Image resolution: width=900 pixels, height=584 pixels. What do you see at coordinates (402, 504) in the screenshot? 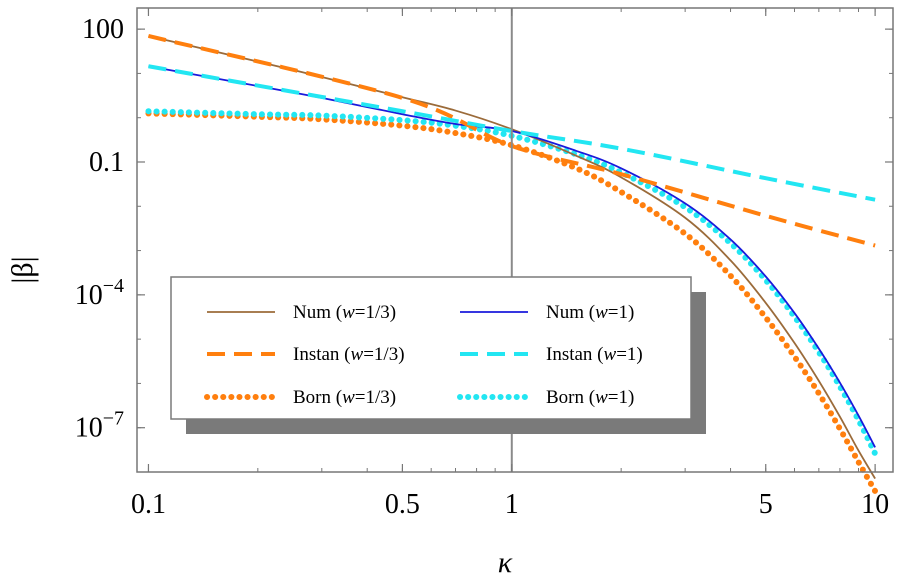
I see `x-tick-label: 0.5` at bounding box center [402, 504].